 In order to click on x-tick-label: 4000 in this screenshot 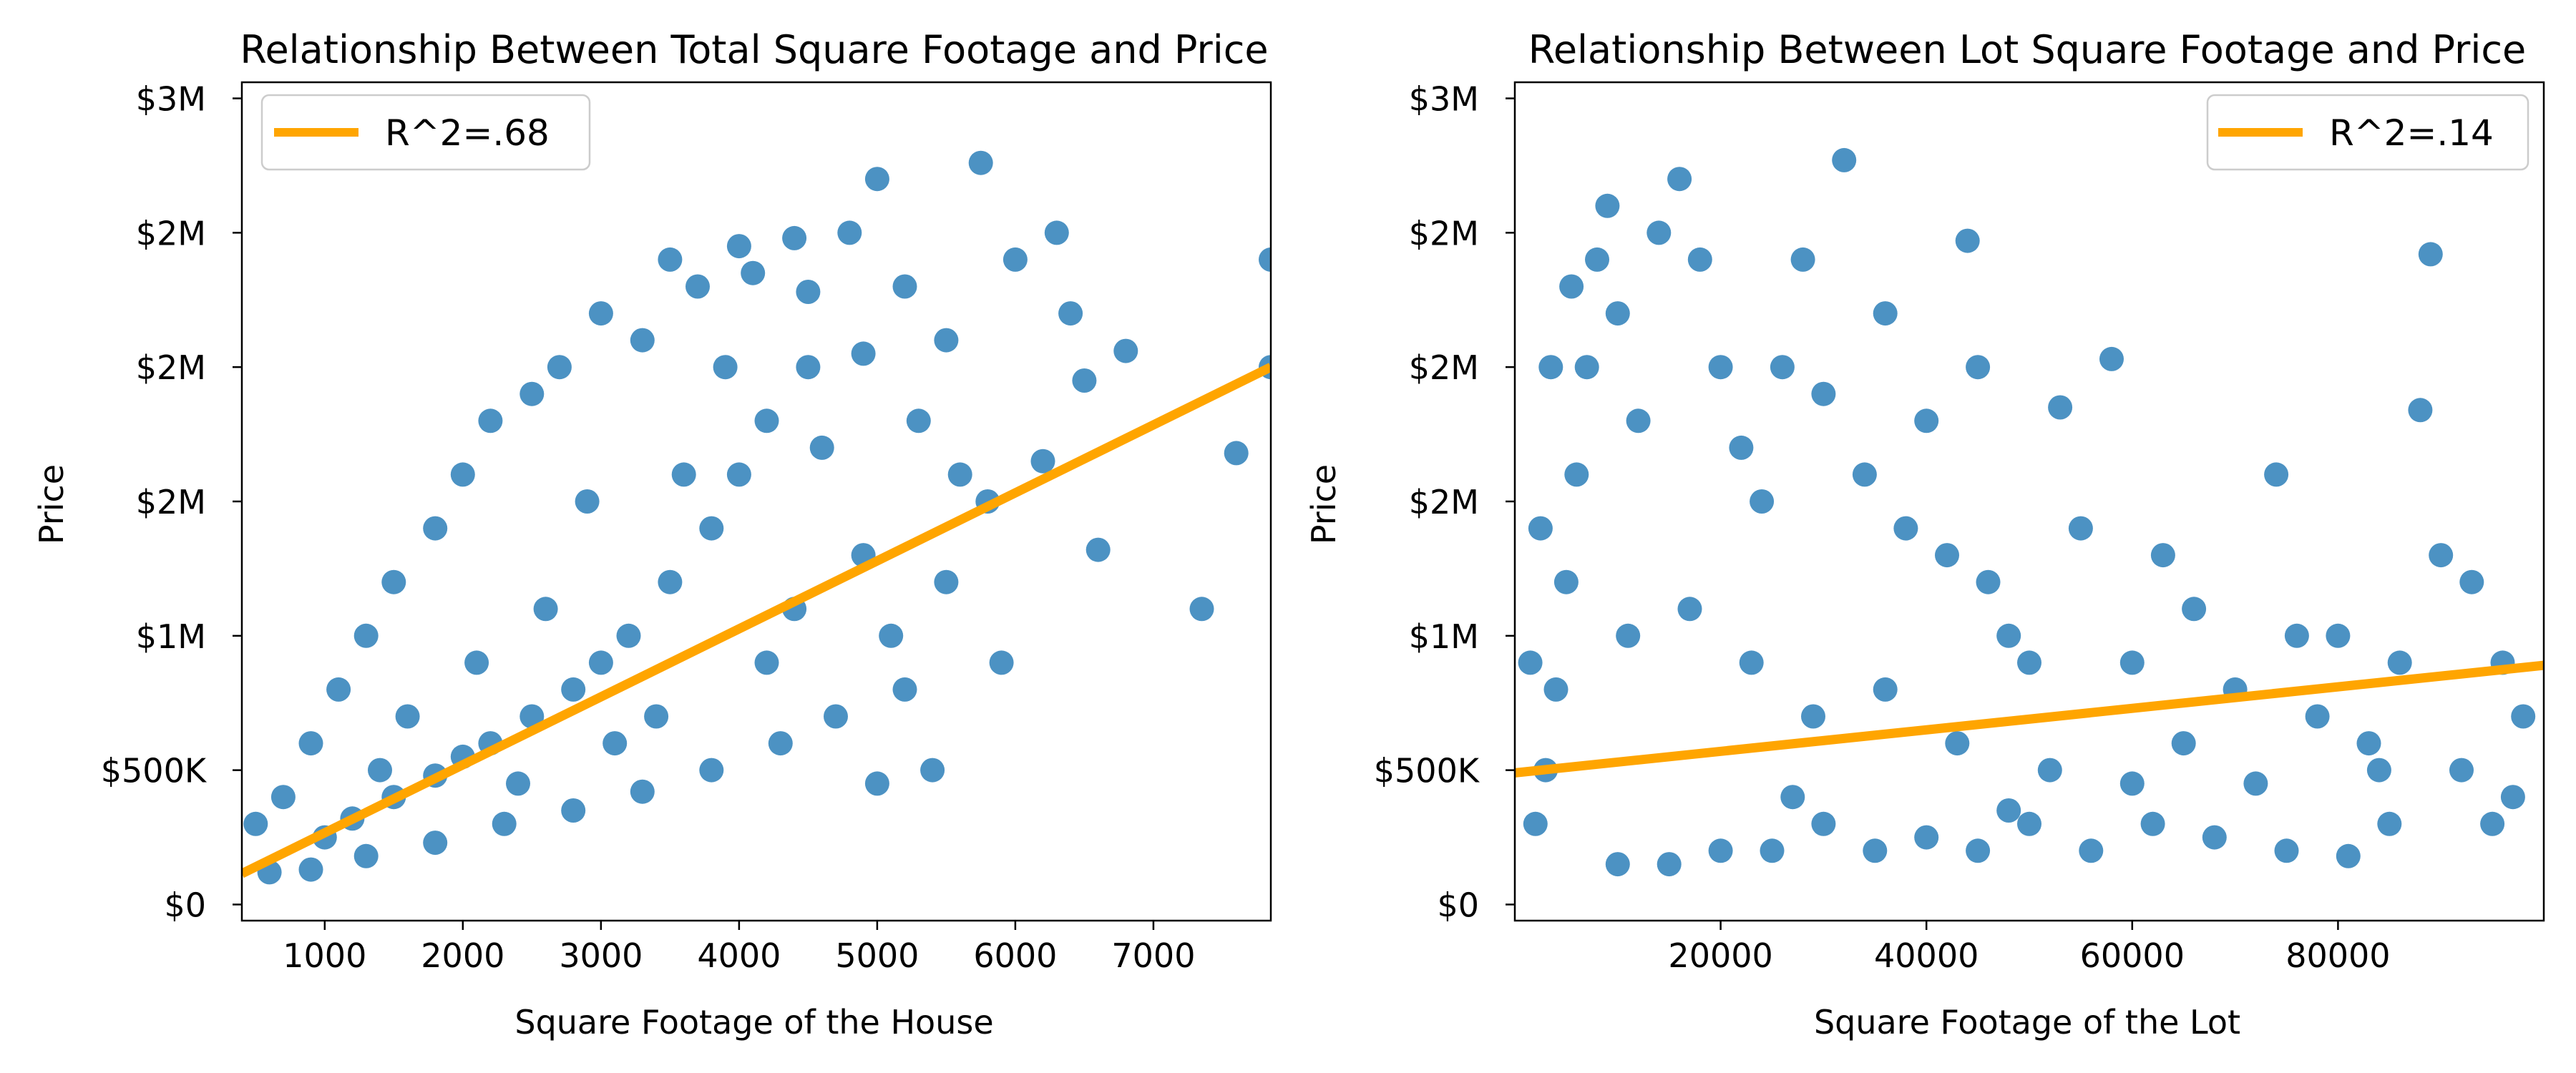, I will do `click(739, 955)`.